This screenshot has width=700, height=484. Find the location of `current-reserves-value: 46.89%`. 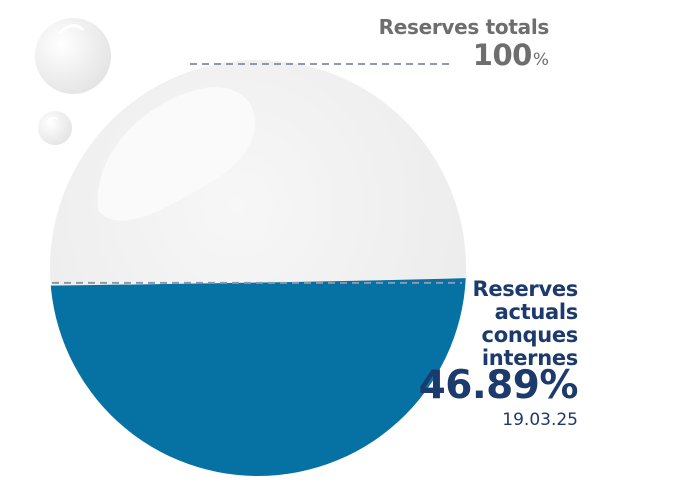

current-reserves-value: 46.89% is located at coordinates (498, 385).